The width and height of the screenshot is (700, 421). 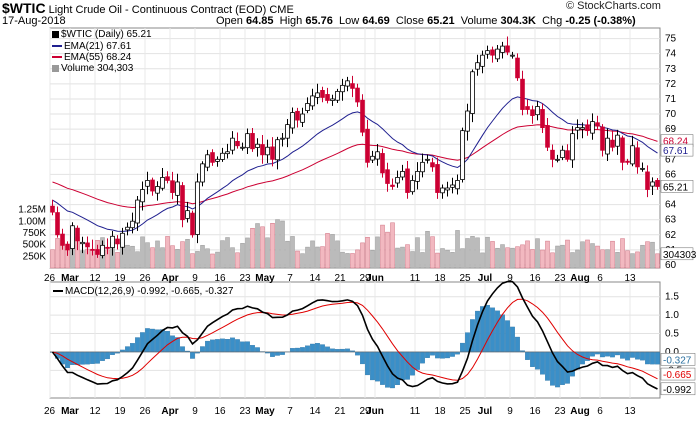 I want to click on x-tick-bottom: 16, so click(x=535, y=411).